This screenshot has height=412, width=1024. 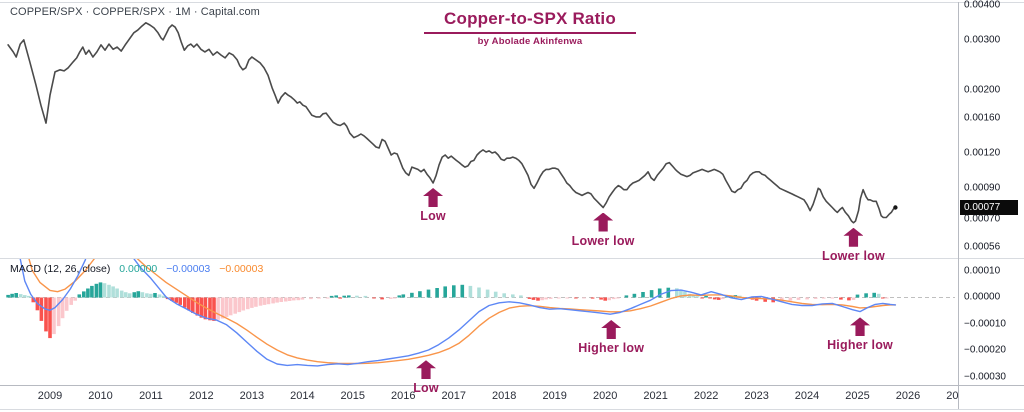 What do you see at coordinates (60, 269) in the screenshot?
I see `macd-legend-label: MACD (12, 26, close)` at bounding box center [60, 269].